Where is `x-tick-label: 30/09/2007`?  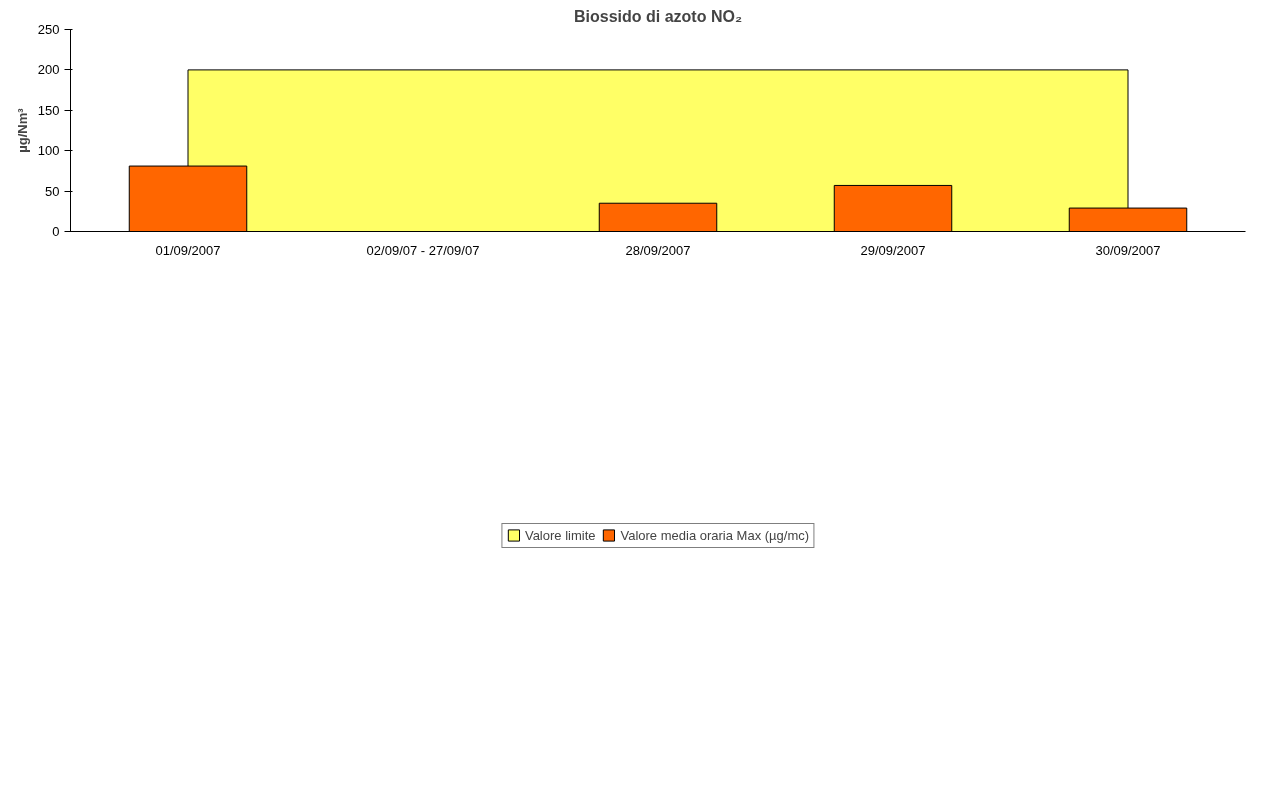 x-tick-label: 30/09/2007 is located at coordinates (1128, 250).